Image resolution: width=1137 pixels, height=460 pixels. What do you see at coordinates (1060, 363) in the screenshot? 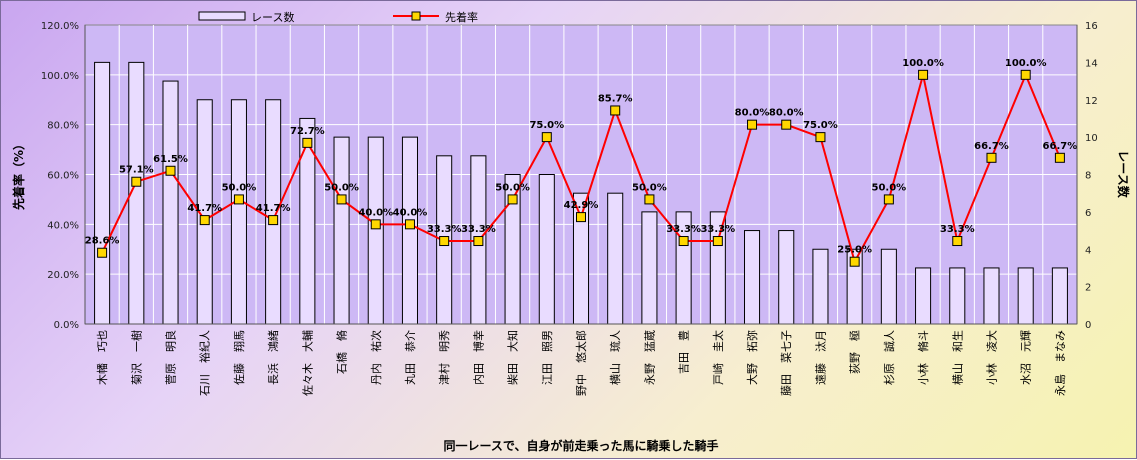
I see `category-label: 永島 まなみ` at bounding box center [1060, 363].